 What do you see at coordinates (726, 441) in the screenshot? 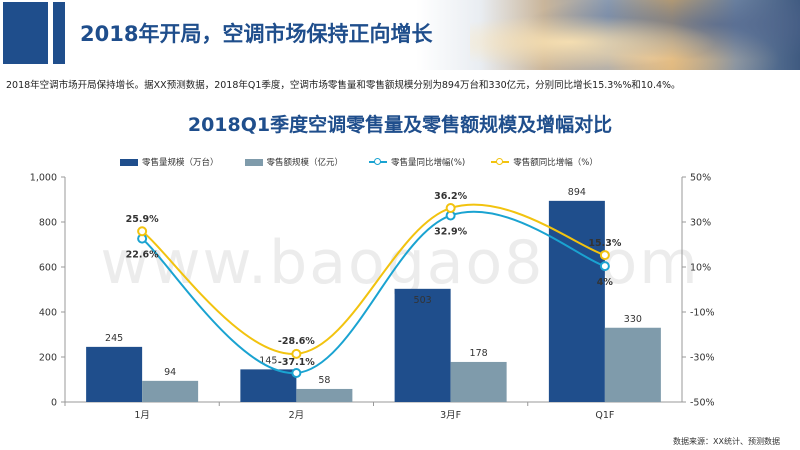
I see `data-source-note: 数据来源：XX统计、预测数据` at bounding box center [726, 441].